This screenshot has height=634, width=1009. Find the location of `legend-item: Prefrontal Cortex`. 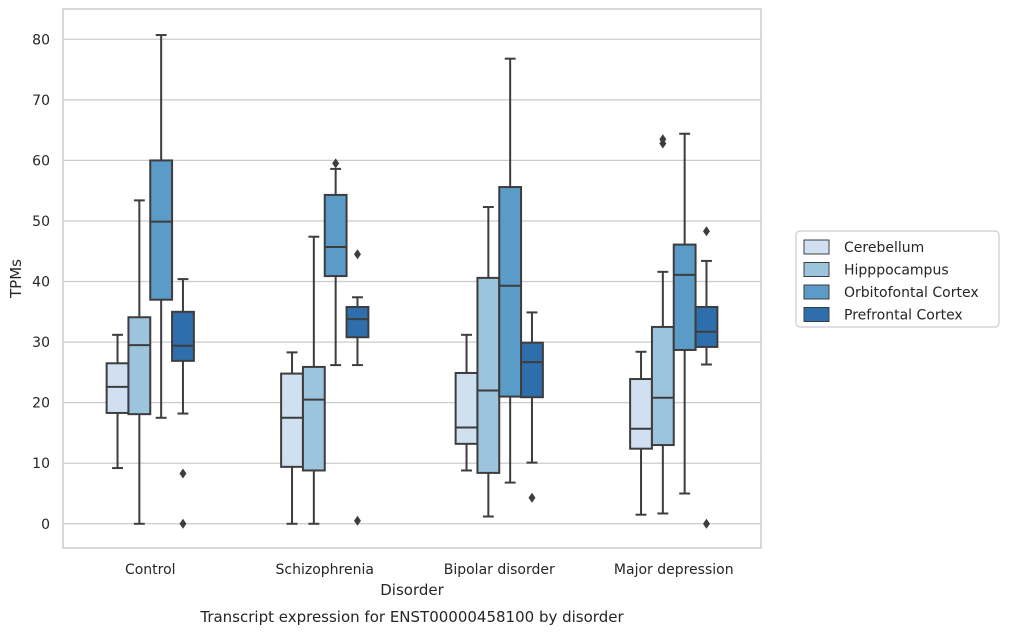

legend-item: Prefrontal Cortex is located at coordinates (883, 315).